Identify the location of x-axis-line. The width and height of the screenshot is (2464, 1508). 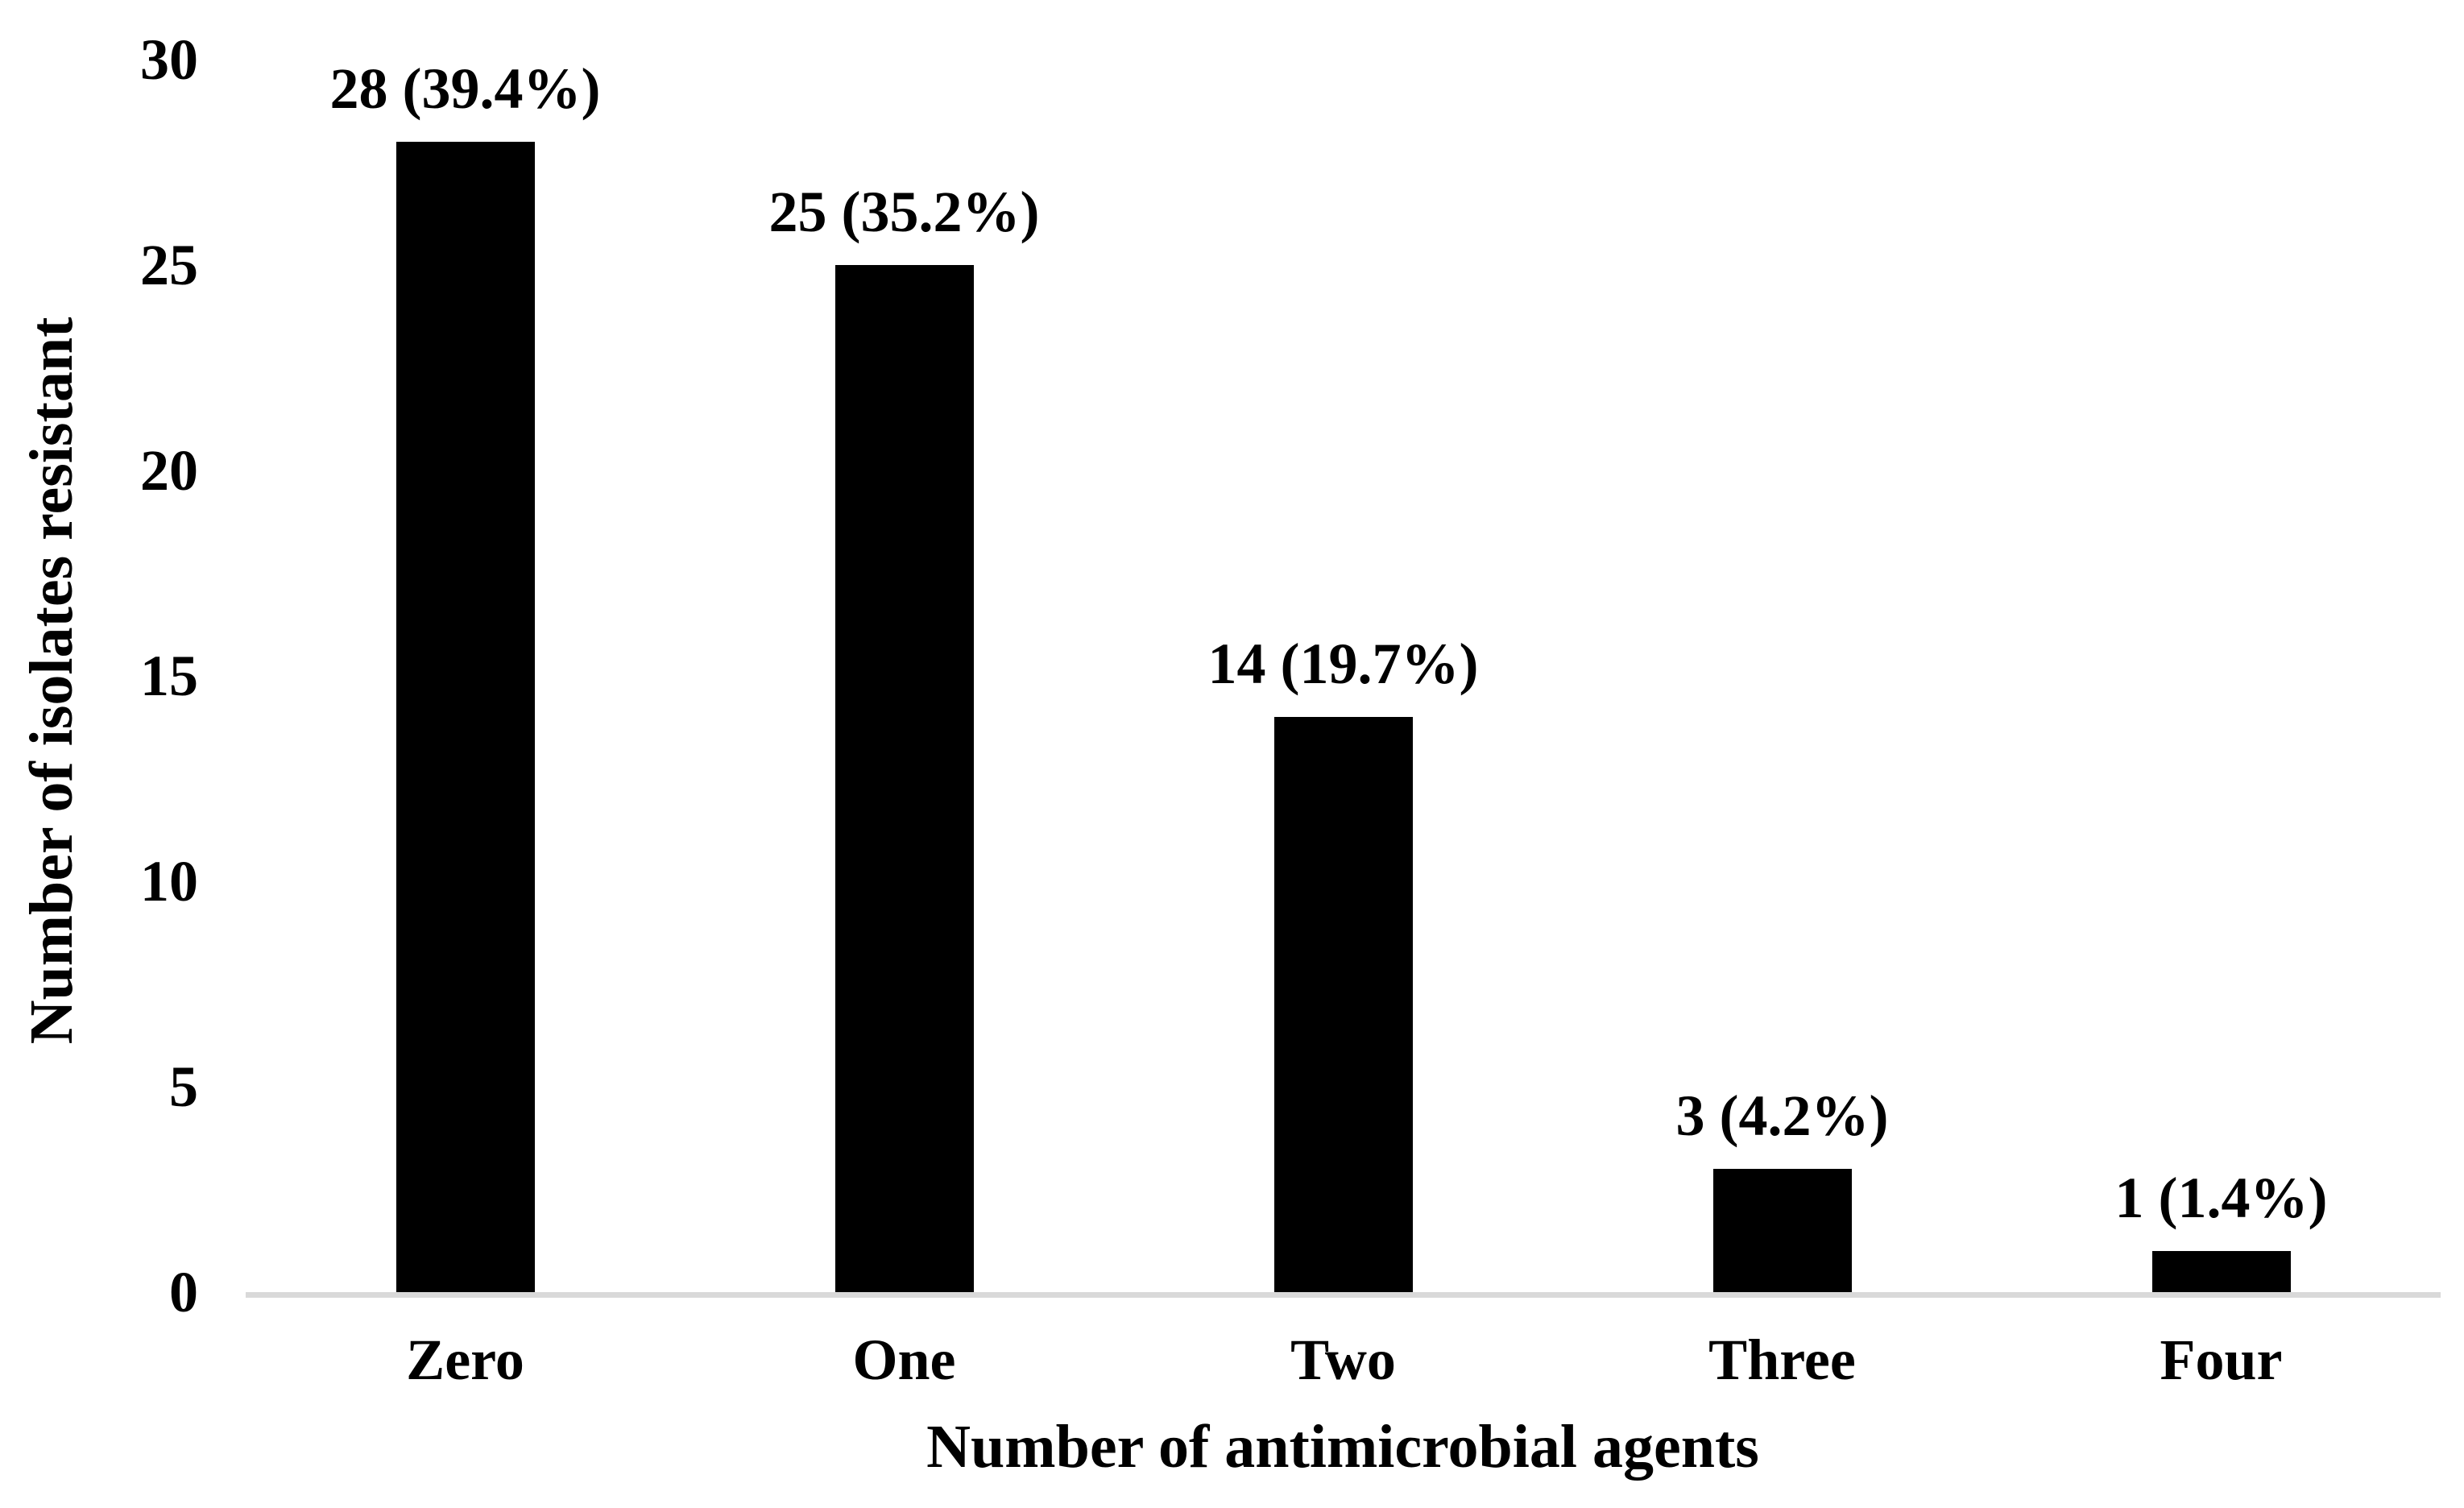
(1343, 1295).